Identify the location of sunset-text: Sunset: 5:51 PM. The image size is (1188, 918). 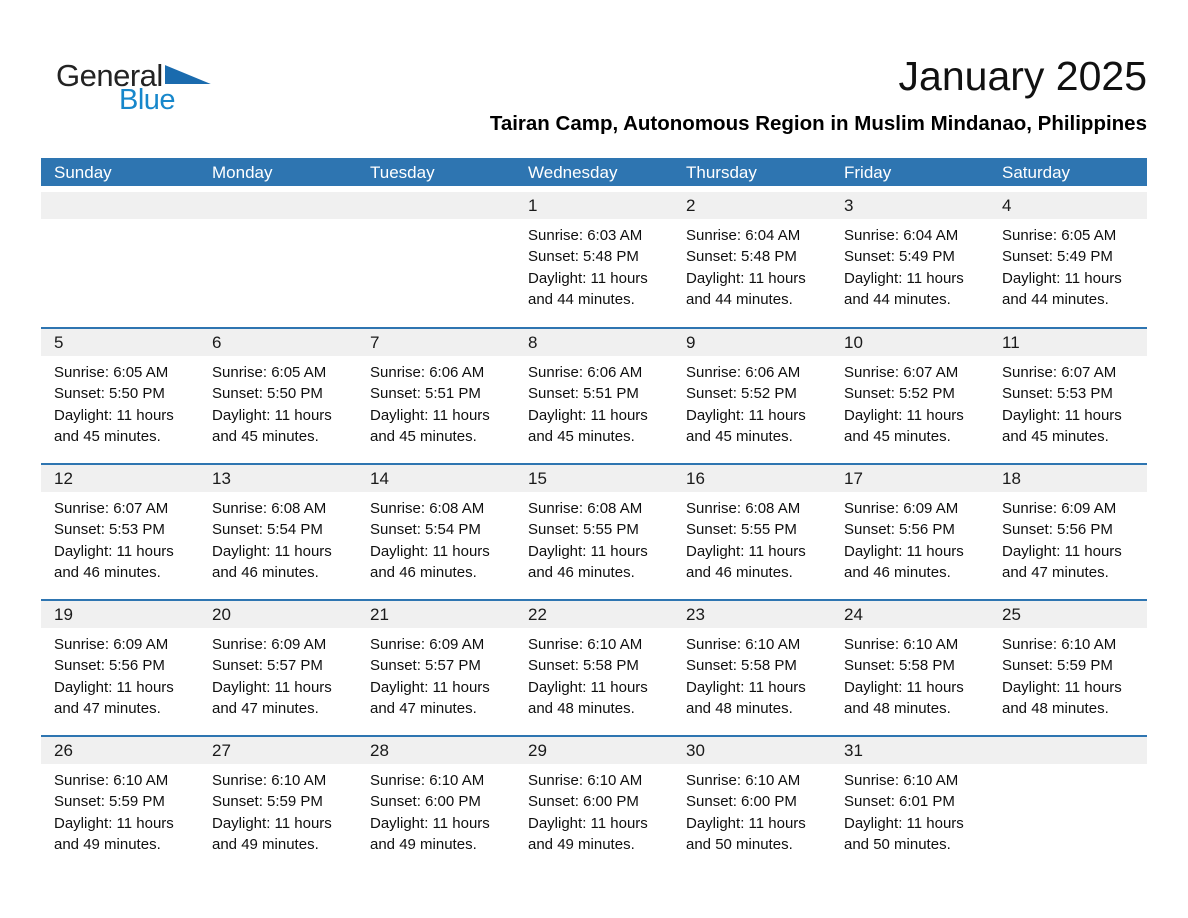
(583, 394).